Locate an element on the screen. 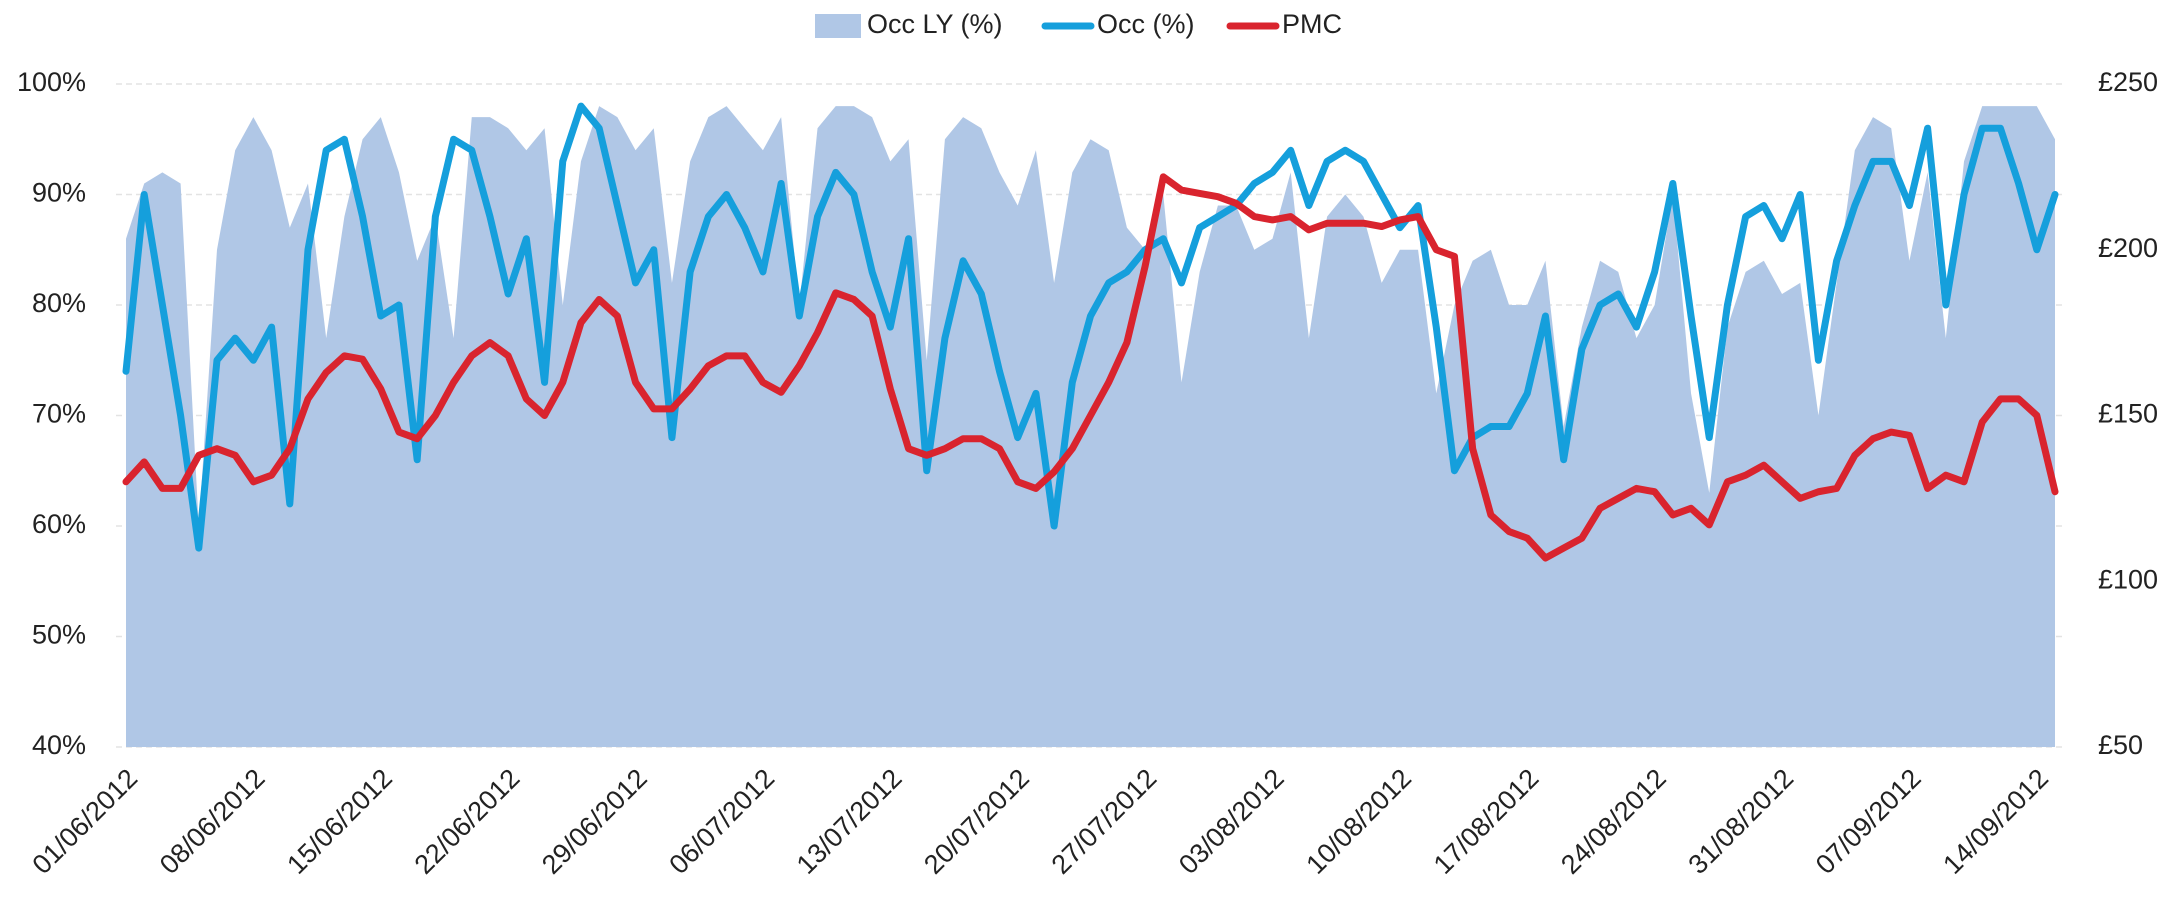  y-tick-label: 100% is located at coordinates (51, 82).